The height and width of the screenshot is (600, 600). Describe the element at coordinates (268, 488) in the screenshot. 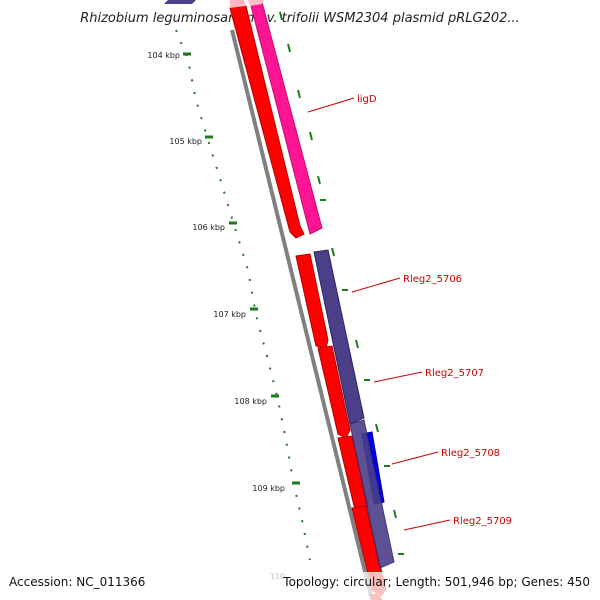

I see `tick-label-109: 109 kbp` at that location.